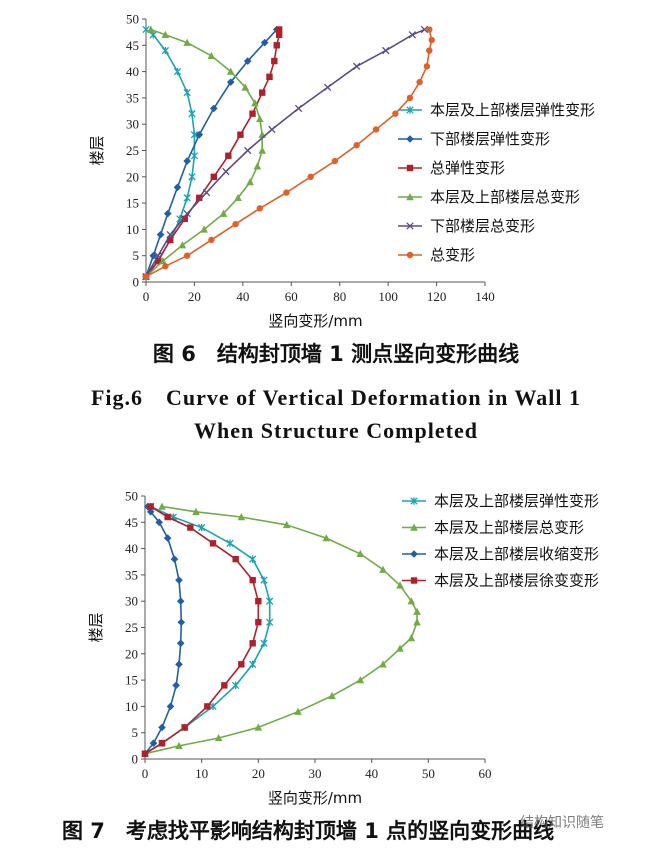 The image size is (672, 853). What do you see at coordinates (485, 773) in the screenshot?
I see `fig7-x-tick-label: 60` at bounding box center [485, 773].